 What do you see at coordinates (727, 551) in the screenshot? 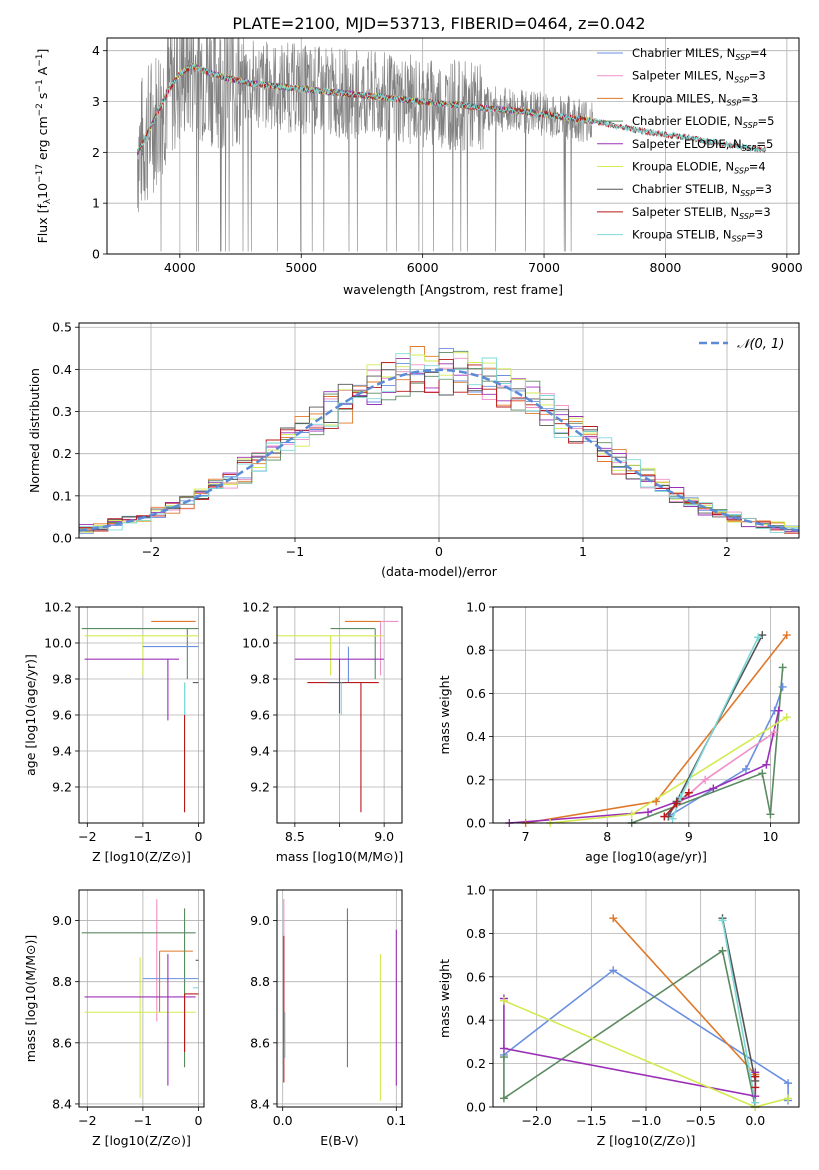
I see `x-tick-label: 2` at bounding box center [727, 551].